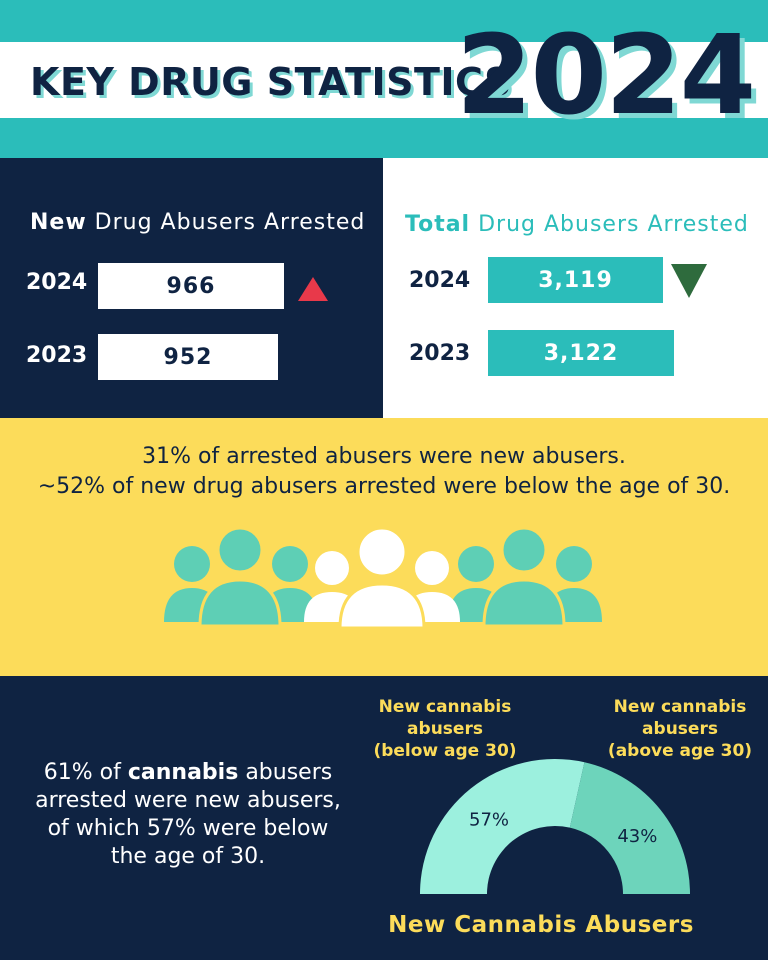  What do you see at coordinates (581, 353) in the screenshot?
I see `total-value-2023: 3,122` at bounding box center [581, 353].